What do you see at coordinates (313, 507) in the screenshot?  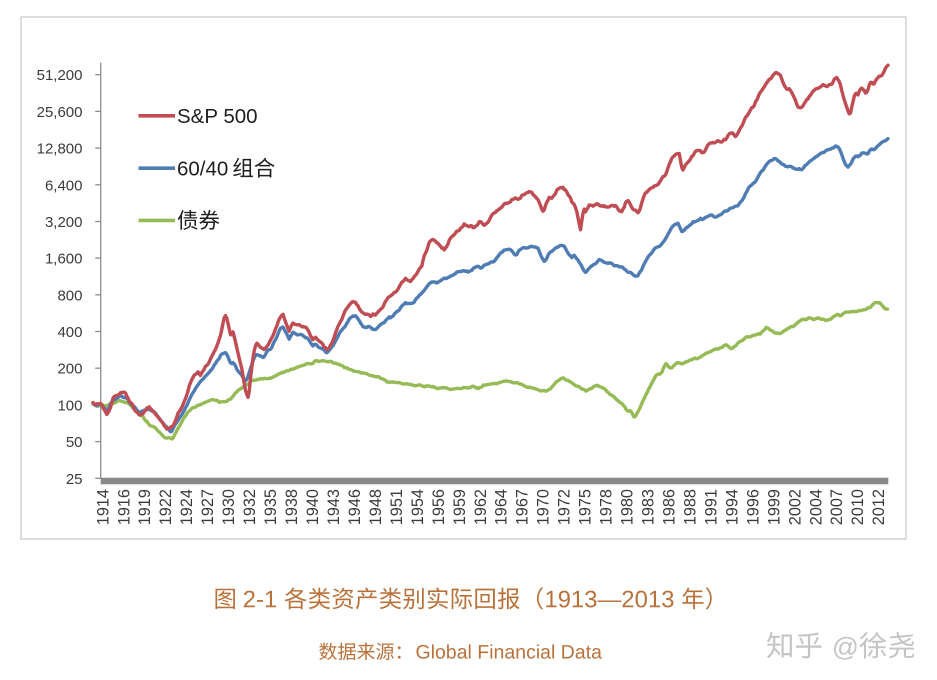 I see `svg-text: 1940` at bounding box center [313, 507].